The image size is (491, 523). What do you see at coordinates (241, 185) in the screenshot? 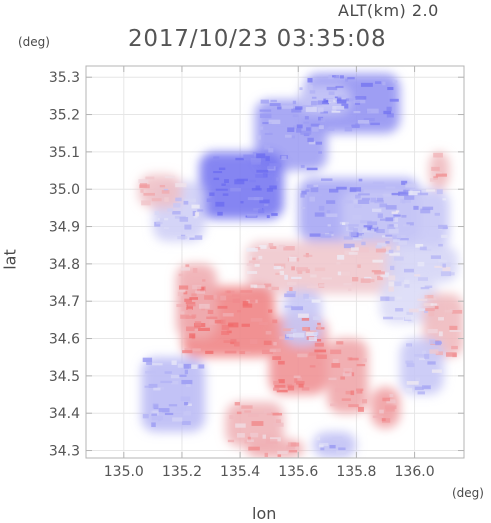
I see `echo-region` at bounding box center [241, 185].